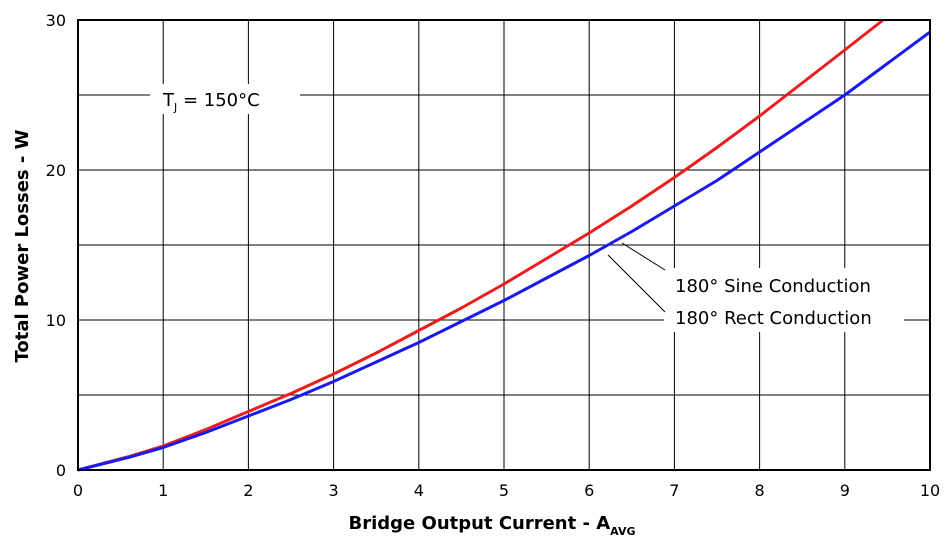  What do you see at coordinates (773, 286) in the screenshot?
I see `legend-sine-label: 180° Sine Conduction` at bounding box center [773, 286].